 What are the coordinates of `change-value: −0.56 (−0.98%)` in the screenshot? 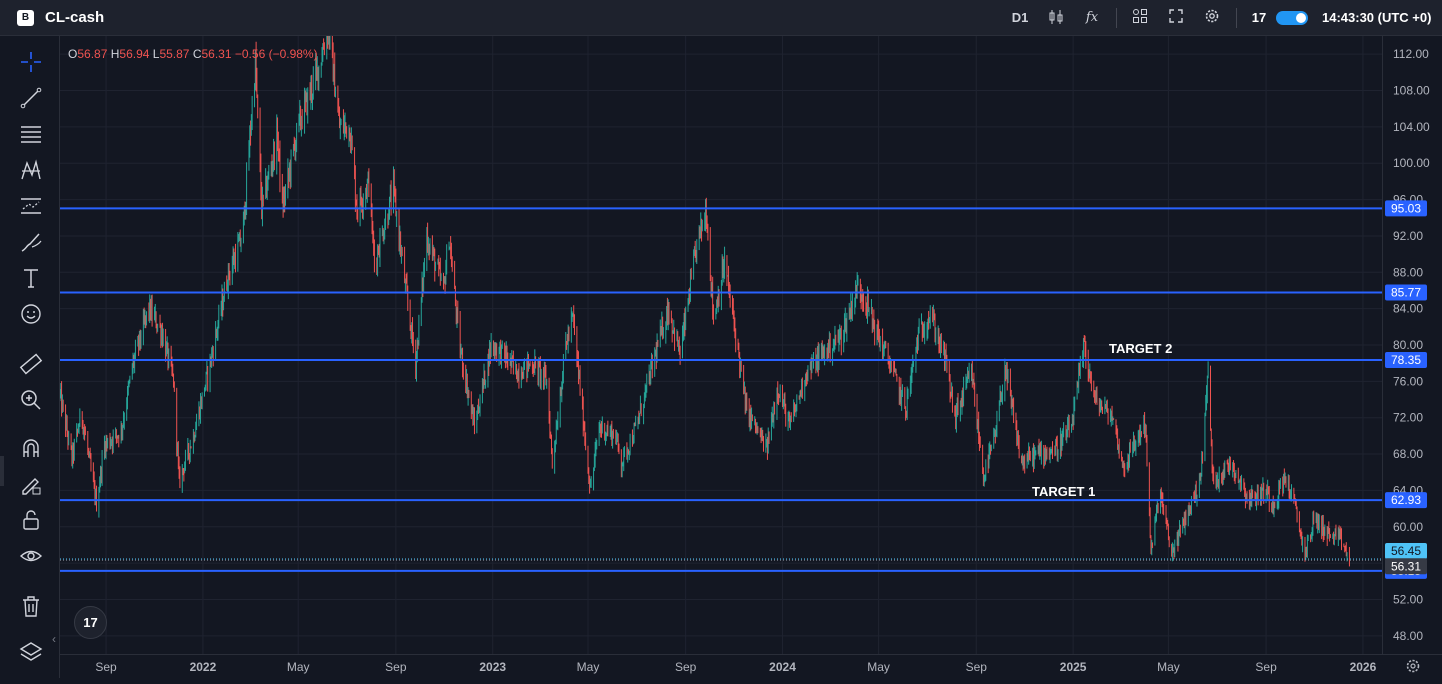 It's located at (276, 54).